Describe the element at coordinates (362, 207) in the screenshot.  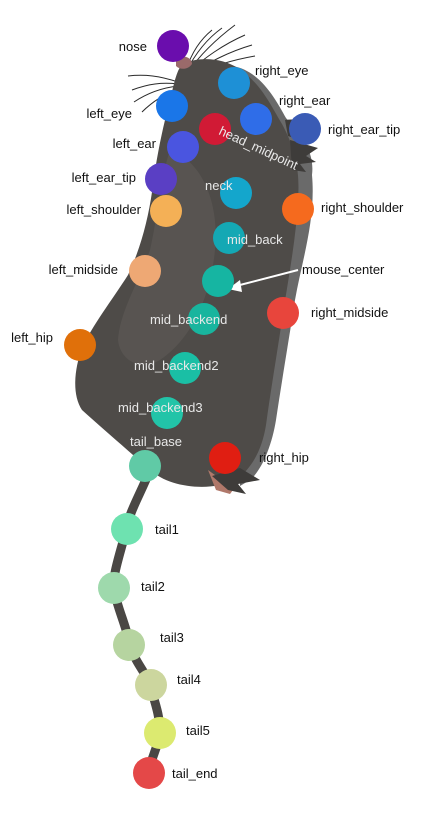
I see `keypoint-label-right-shoulder: right_shoulder` at that location.